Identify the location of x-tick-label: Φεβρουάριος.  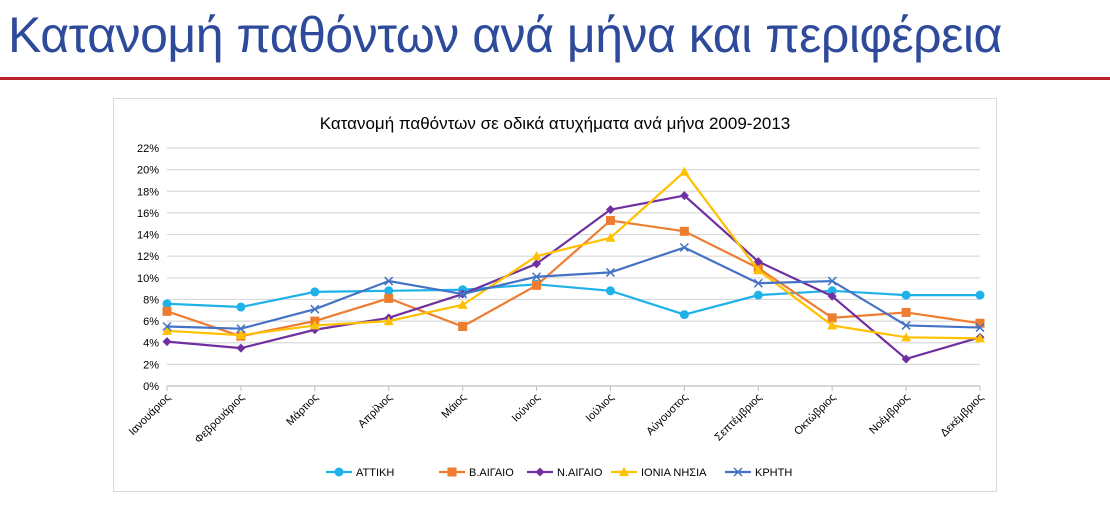
(220, 419).